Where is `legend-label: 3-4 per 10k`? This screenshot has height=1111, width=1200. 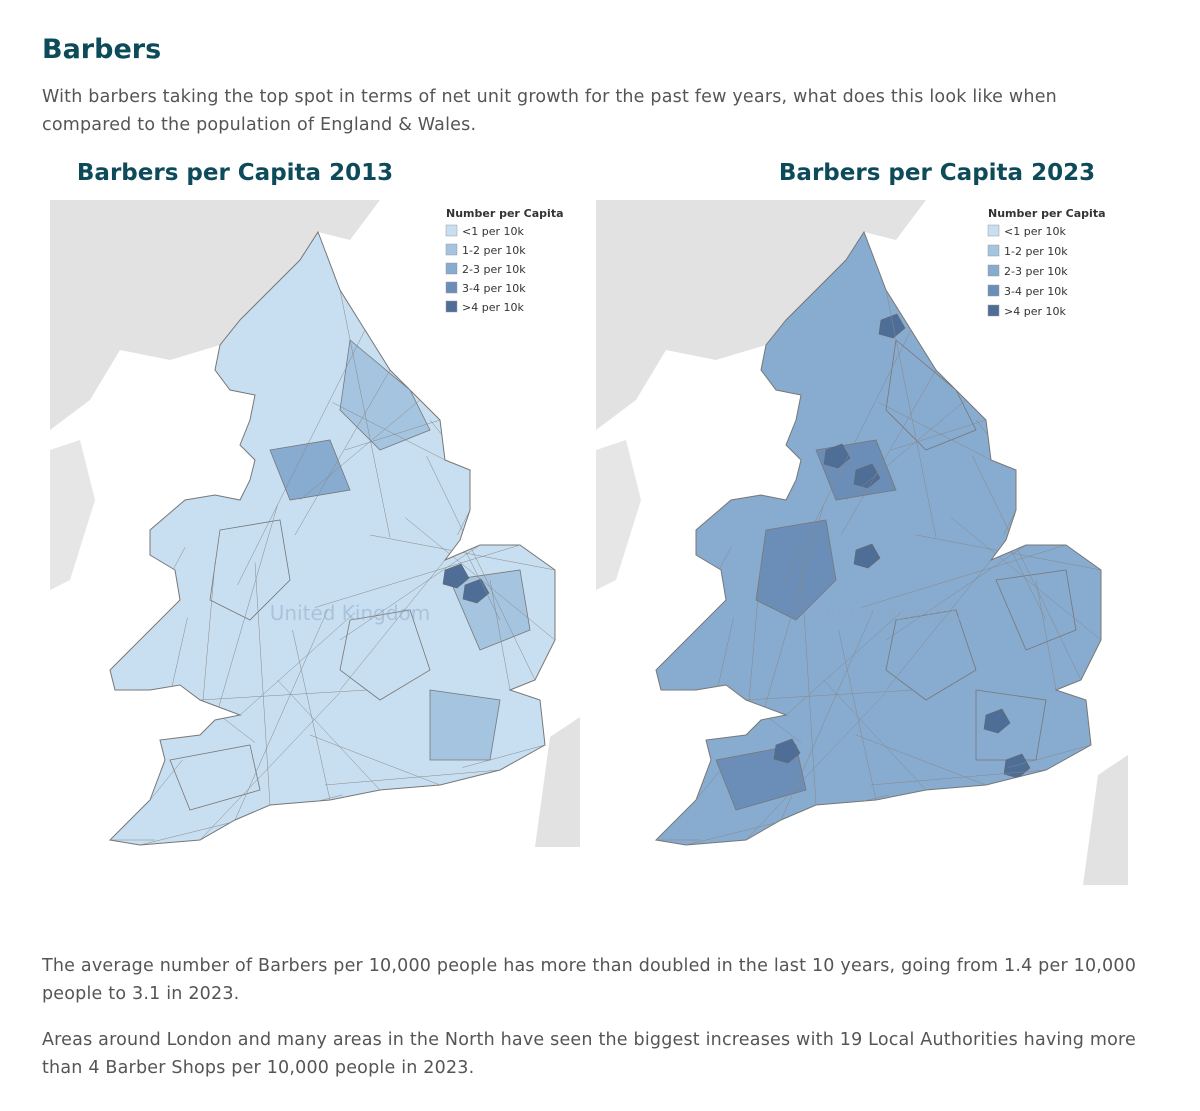
legend-label: 3-4 per 10k is located at coordinates (494, 288).